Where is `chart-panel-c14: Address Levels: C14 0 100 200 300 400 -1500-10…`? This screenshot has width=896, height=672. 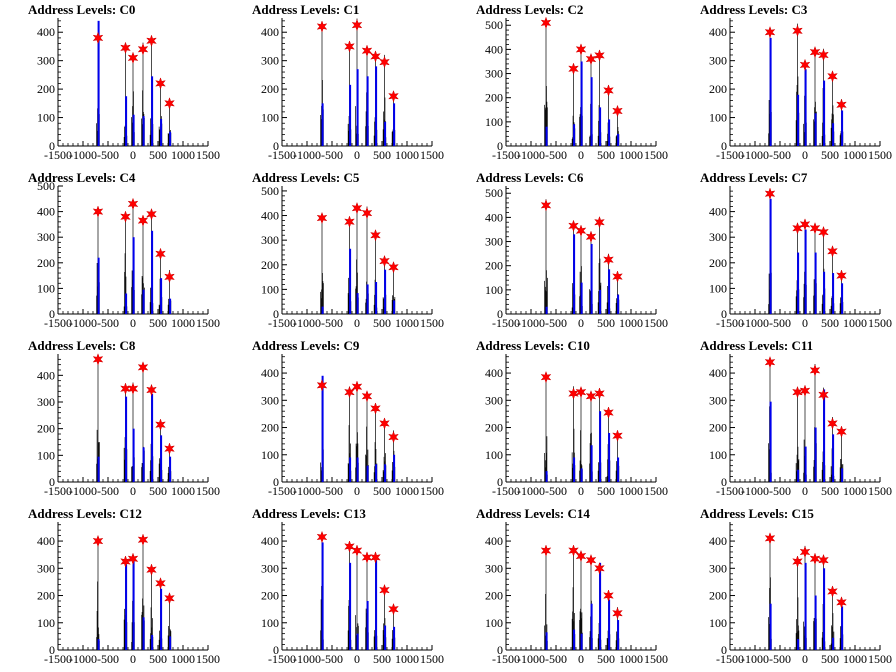
chart-panel-c14: Address Levels: C14 0 100 200 300 400 -1500-10… is located at coordinates (572, 586).